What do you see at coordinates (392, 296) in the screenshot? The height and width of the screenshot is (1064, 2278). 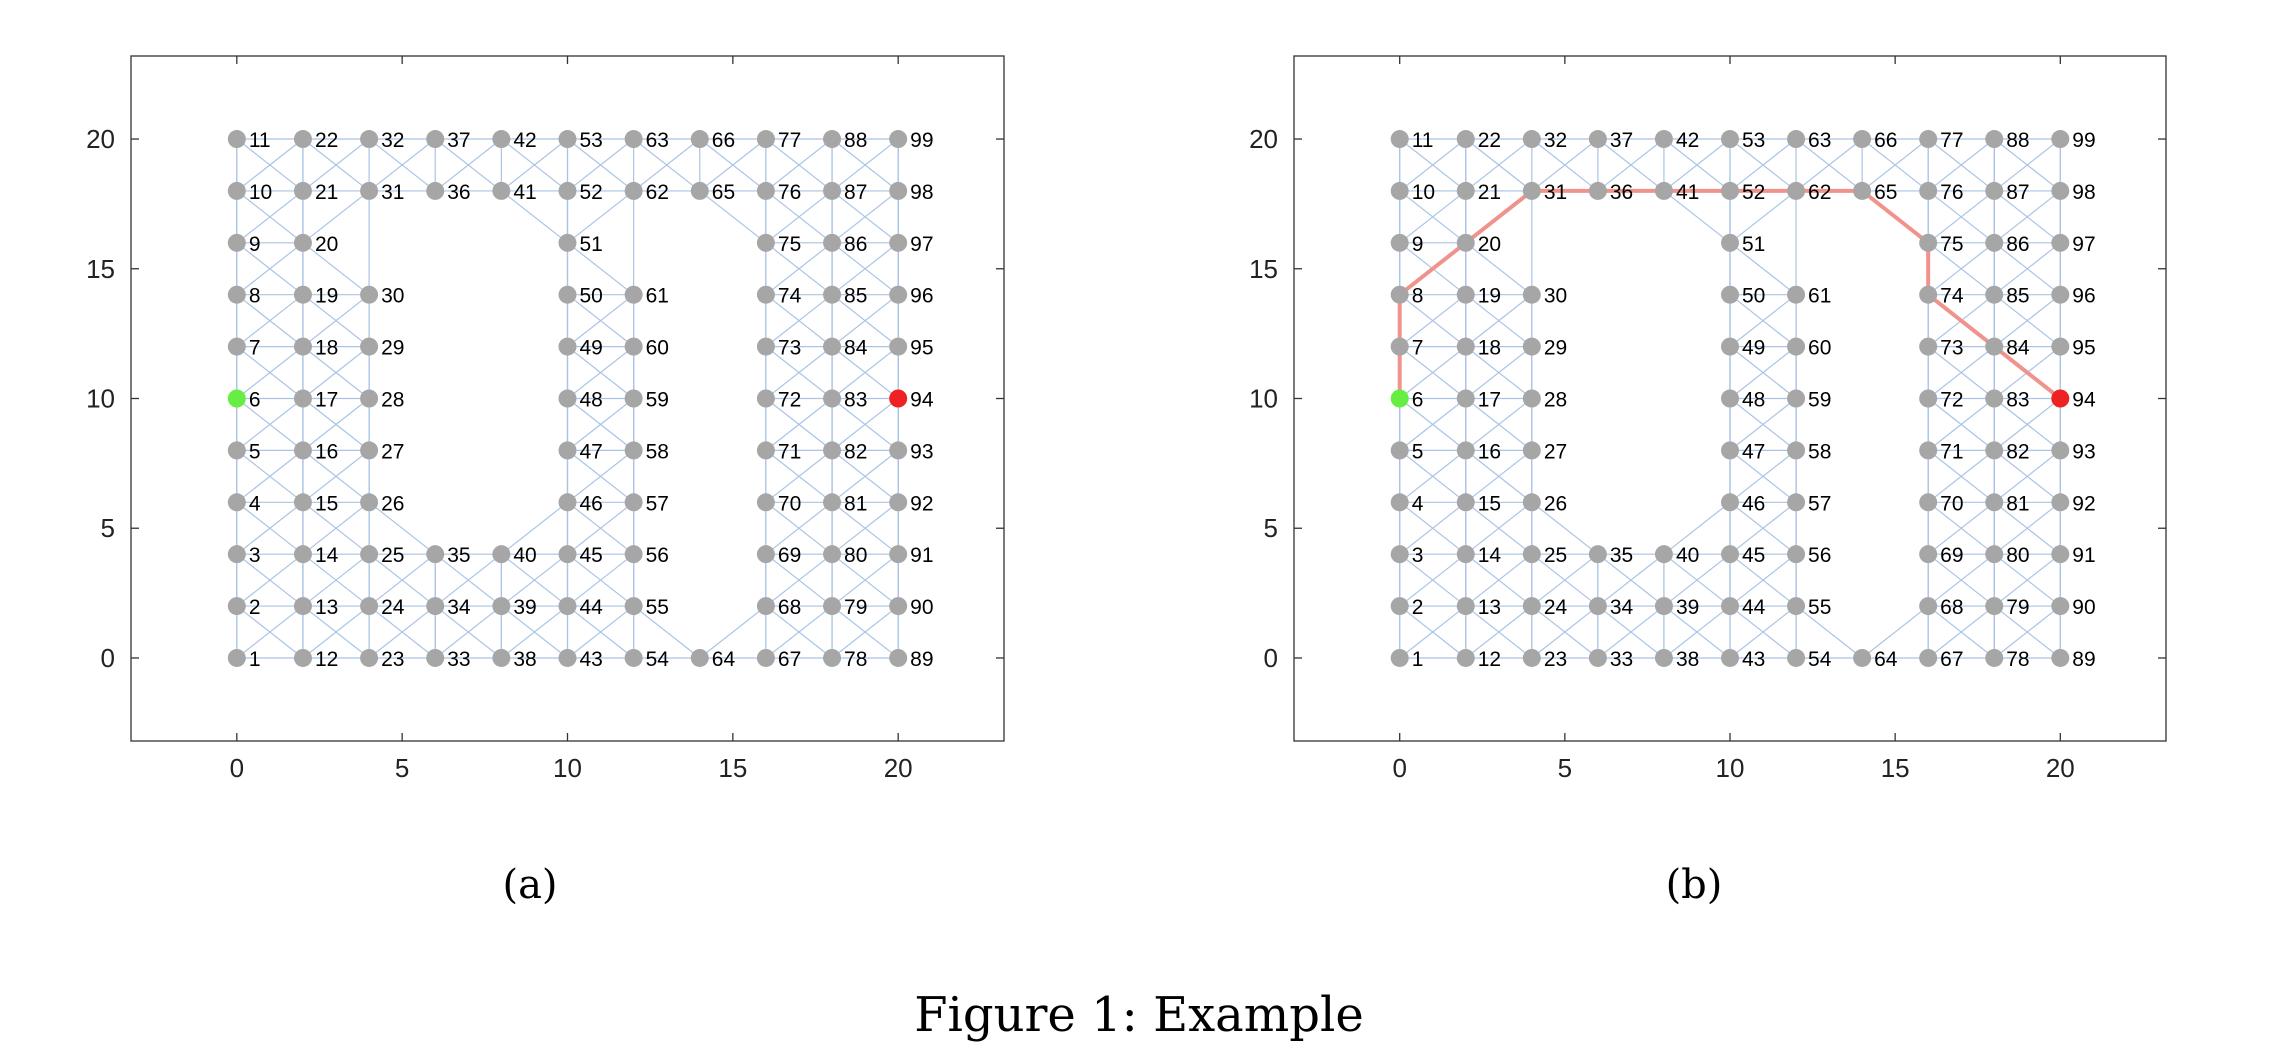 I see `node-label: 30` at bounding box center [392, 296].